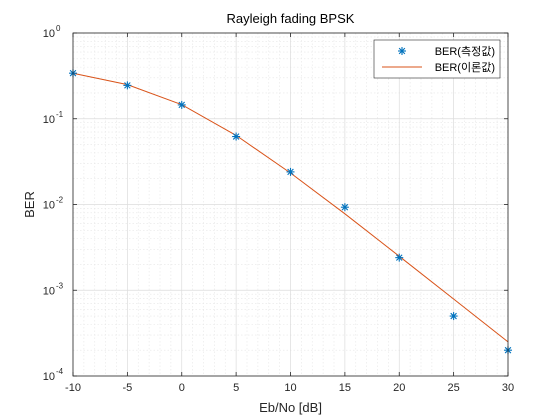  I want to click on x-axis-label: Eb/No [dB], so click(290, 407).